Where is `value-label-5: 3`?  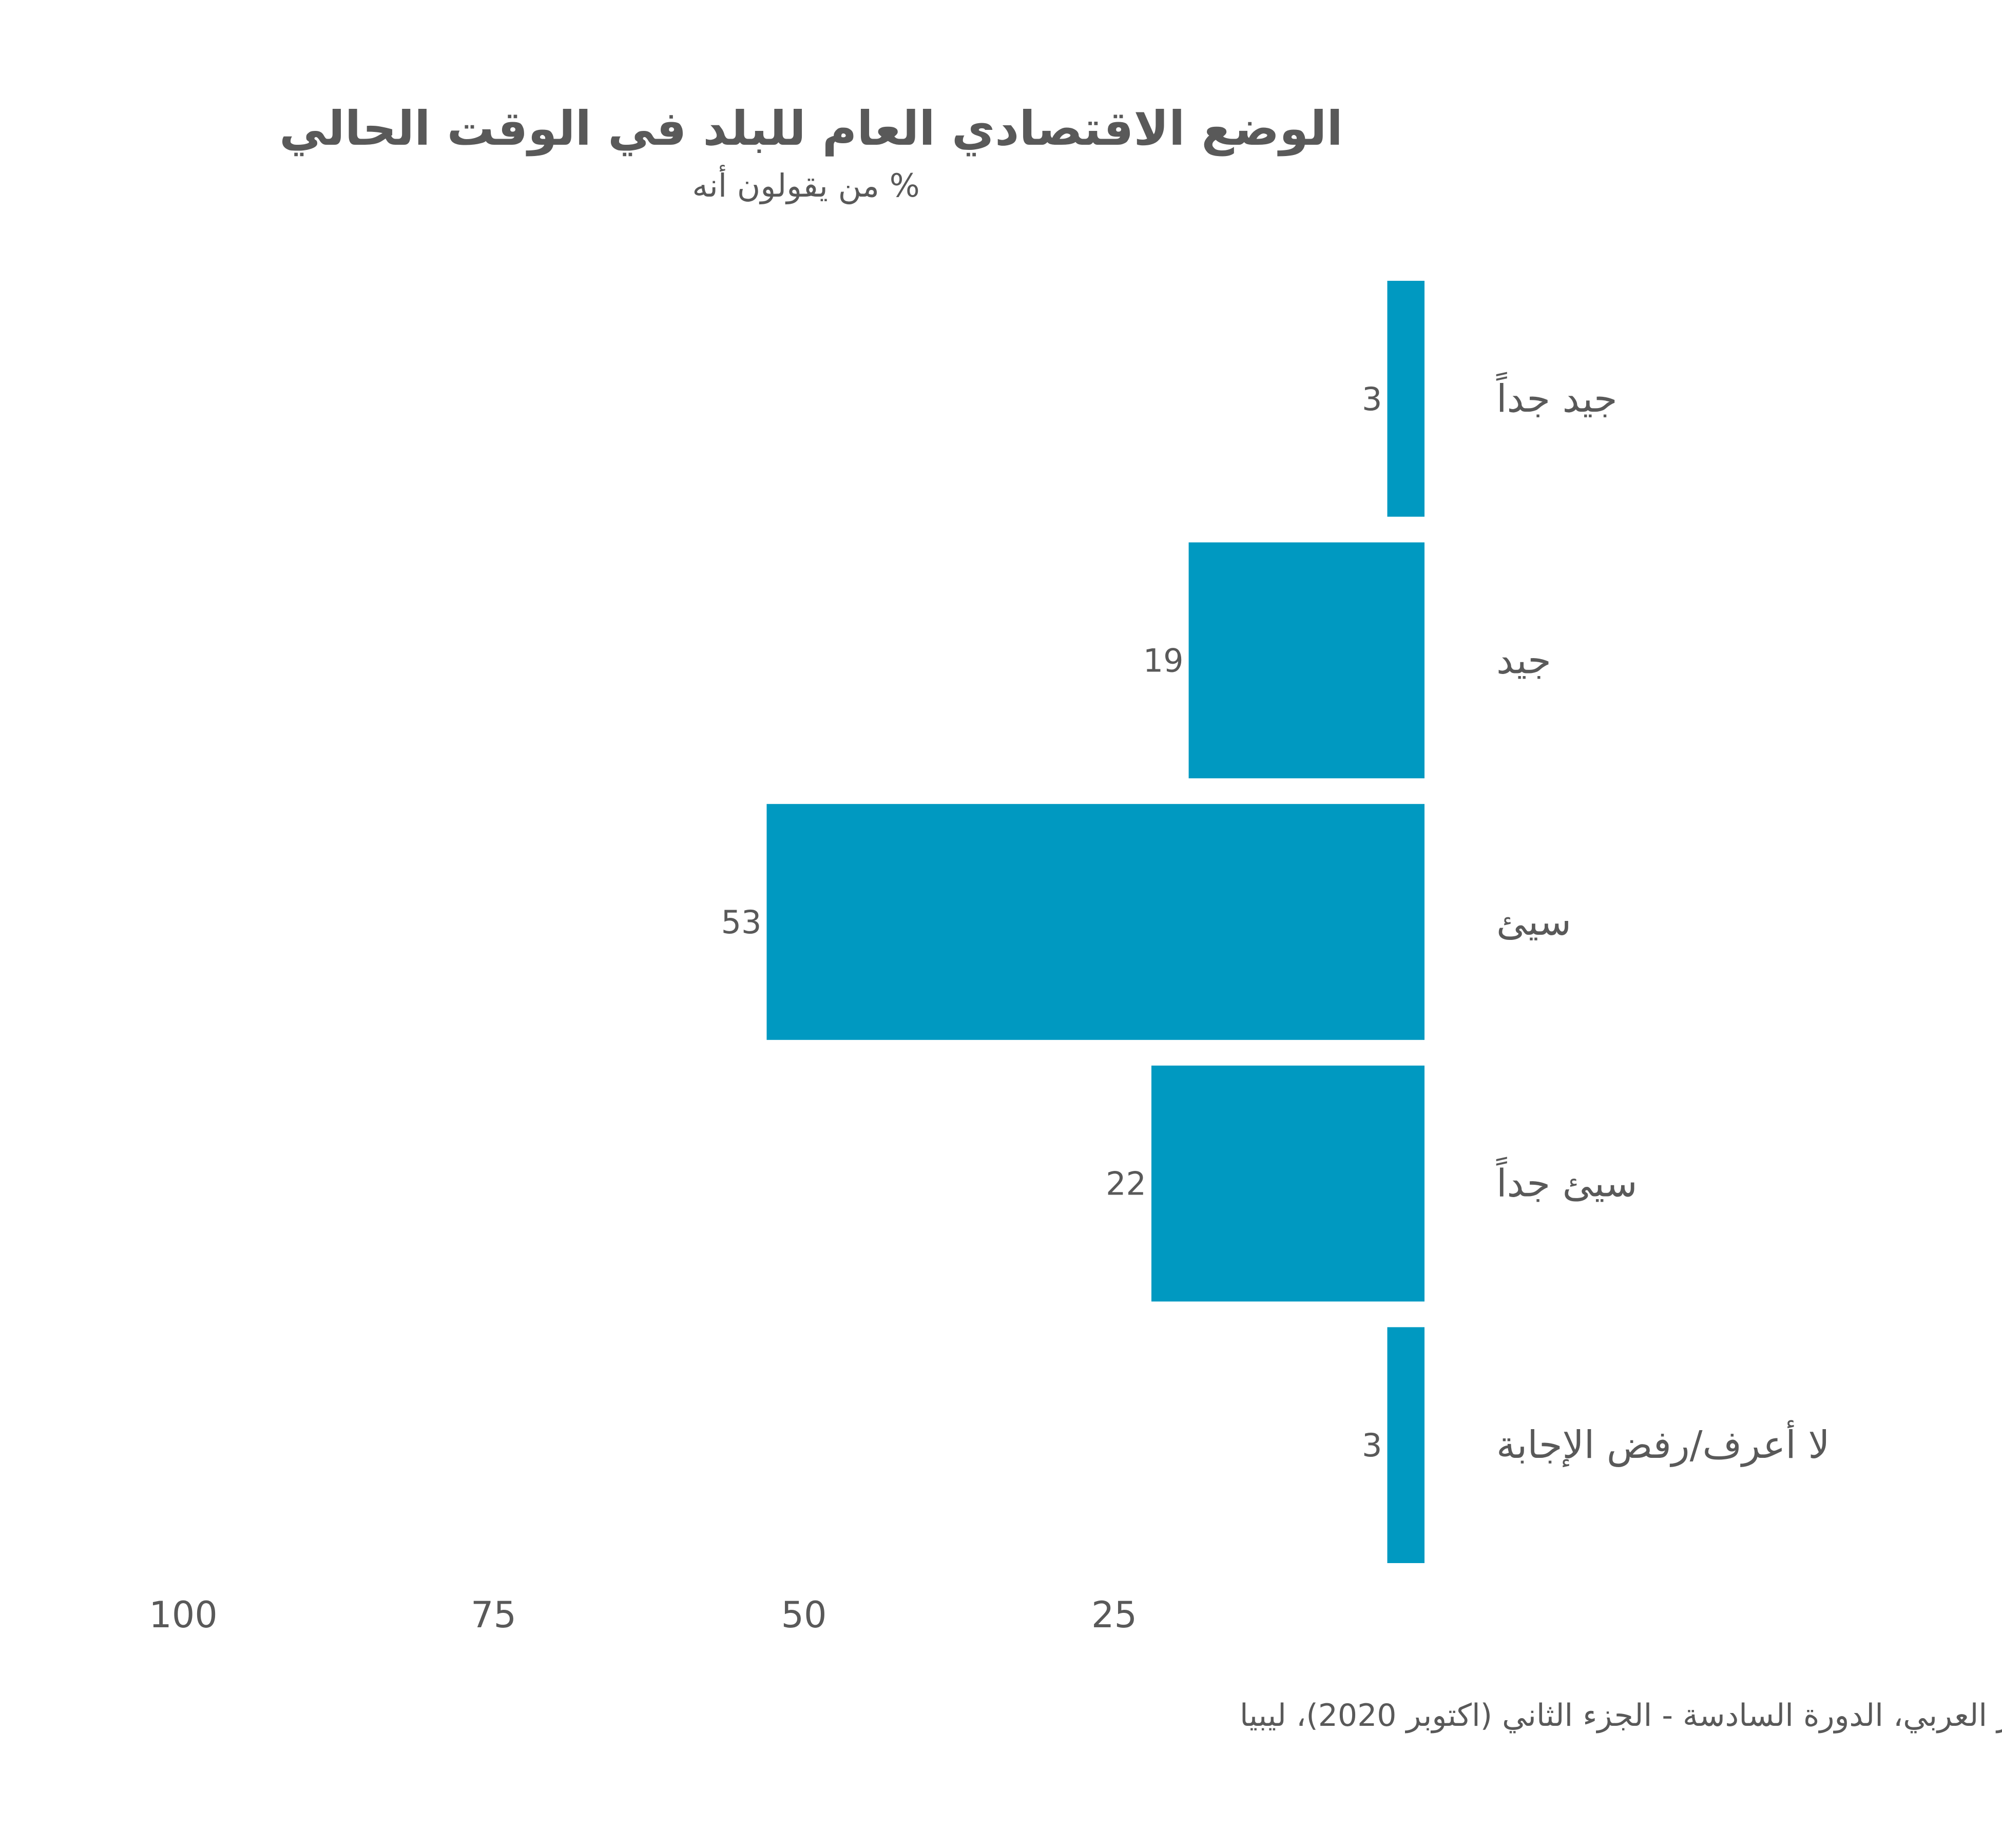 value-label-5: 3 is located at coordinates (1372, 1445).